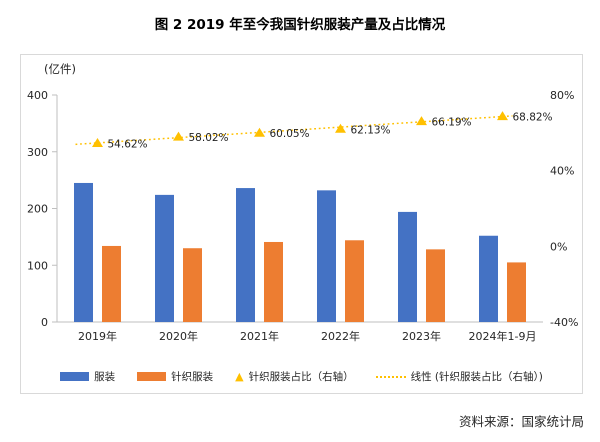 The height and width of the screenshot is (442, 600). What do you see at coordinates (178, 336) in the screenshot?
I see `x-axis-category-label: 2020年` at bounding box center [178, 336].